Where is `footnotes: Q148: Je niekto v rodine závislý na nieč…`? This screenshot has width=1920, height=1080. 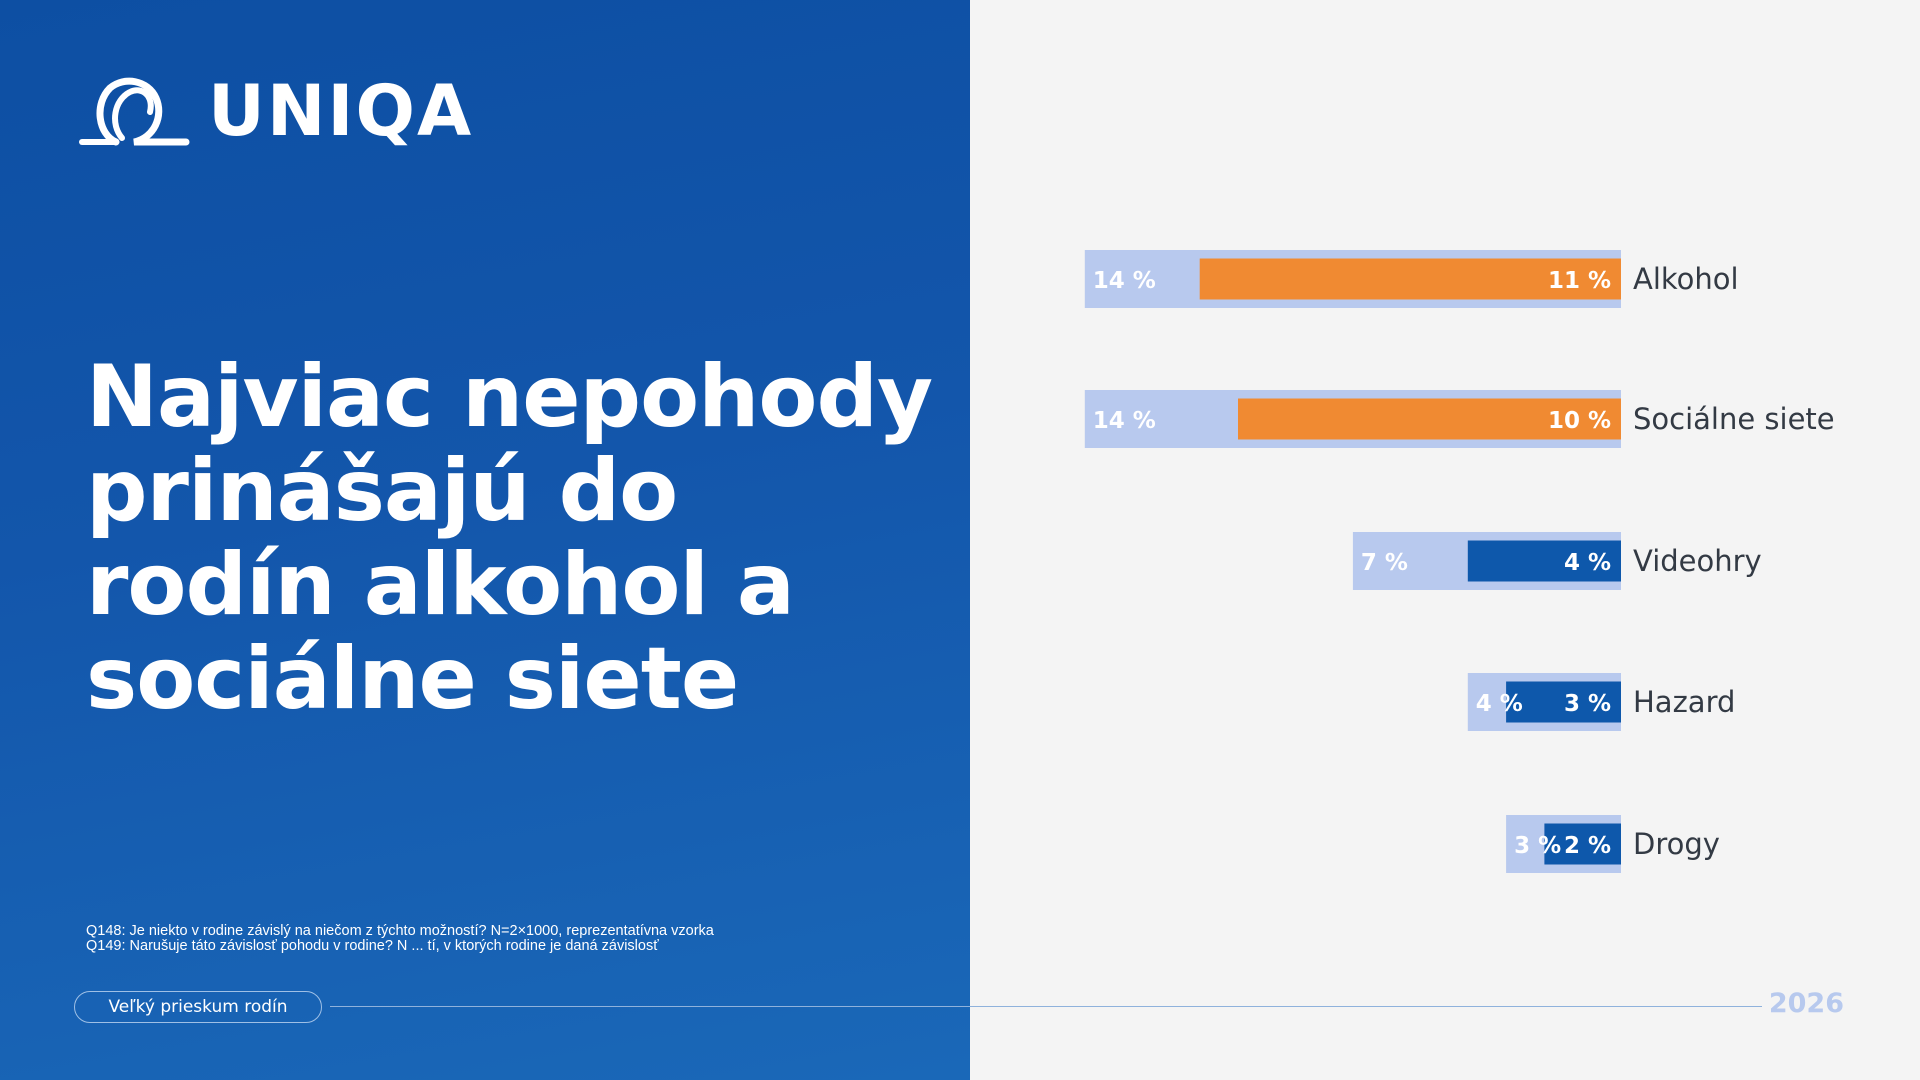 footnotes: Q148: Je niekto v rodine závislý na nieč… is located at coordinates (496, 939).